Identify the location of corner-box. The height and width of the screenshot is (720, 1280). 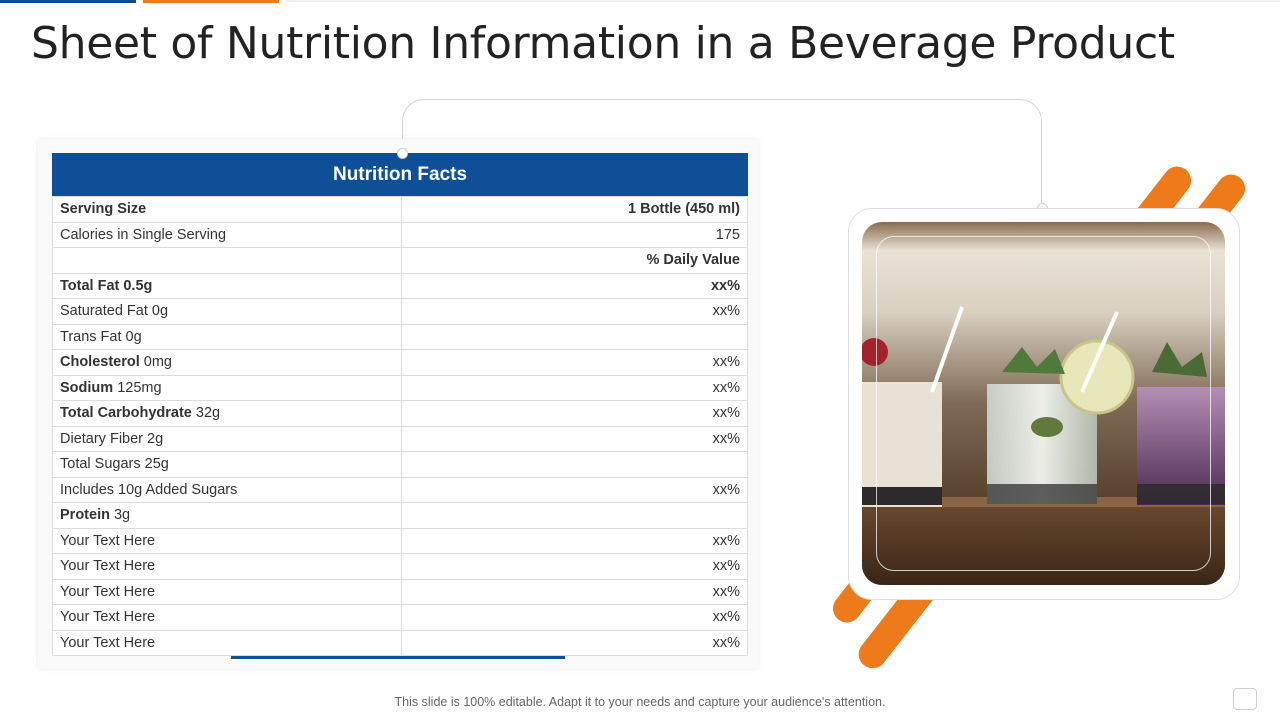
(1245, 699).